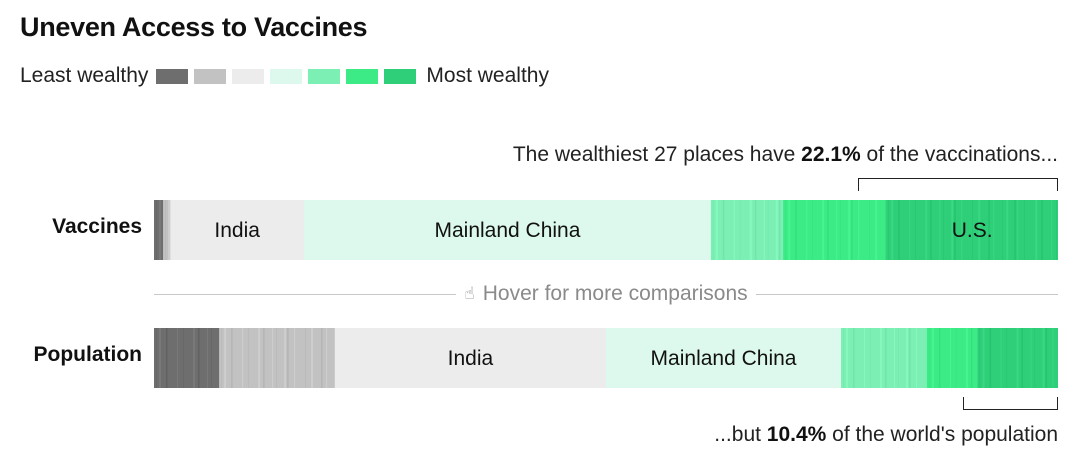 The height and width of the screenshot is (473, 1080). I want to click on annotation-bottom: ...but 10.4% of the world's population, so click(886, 435).